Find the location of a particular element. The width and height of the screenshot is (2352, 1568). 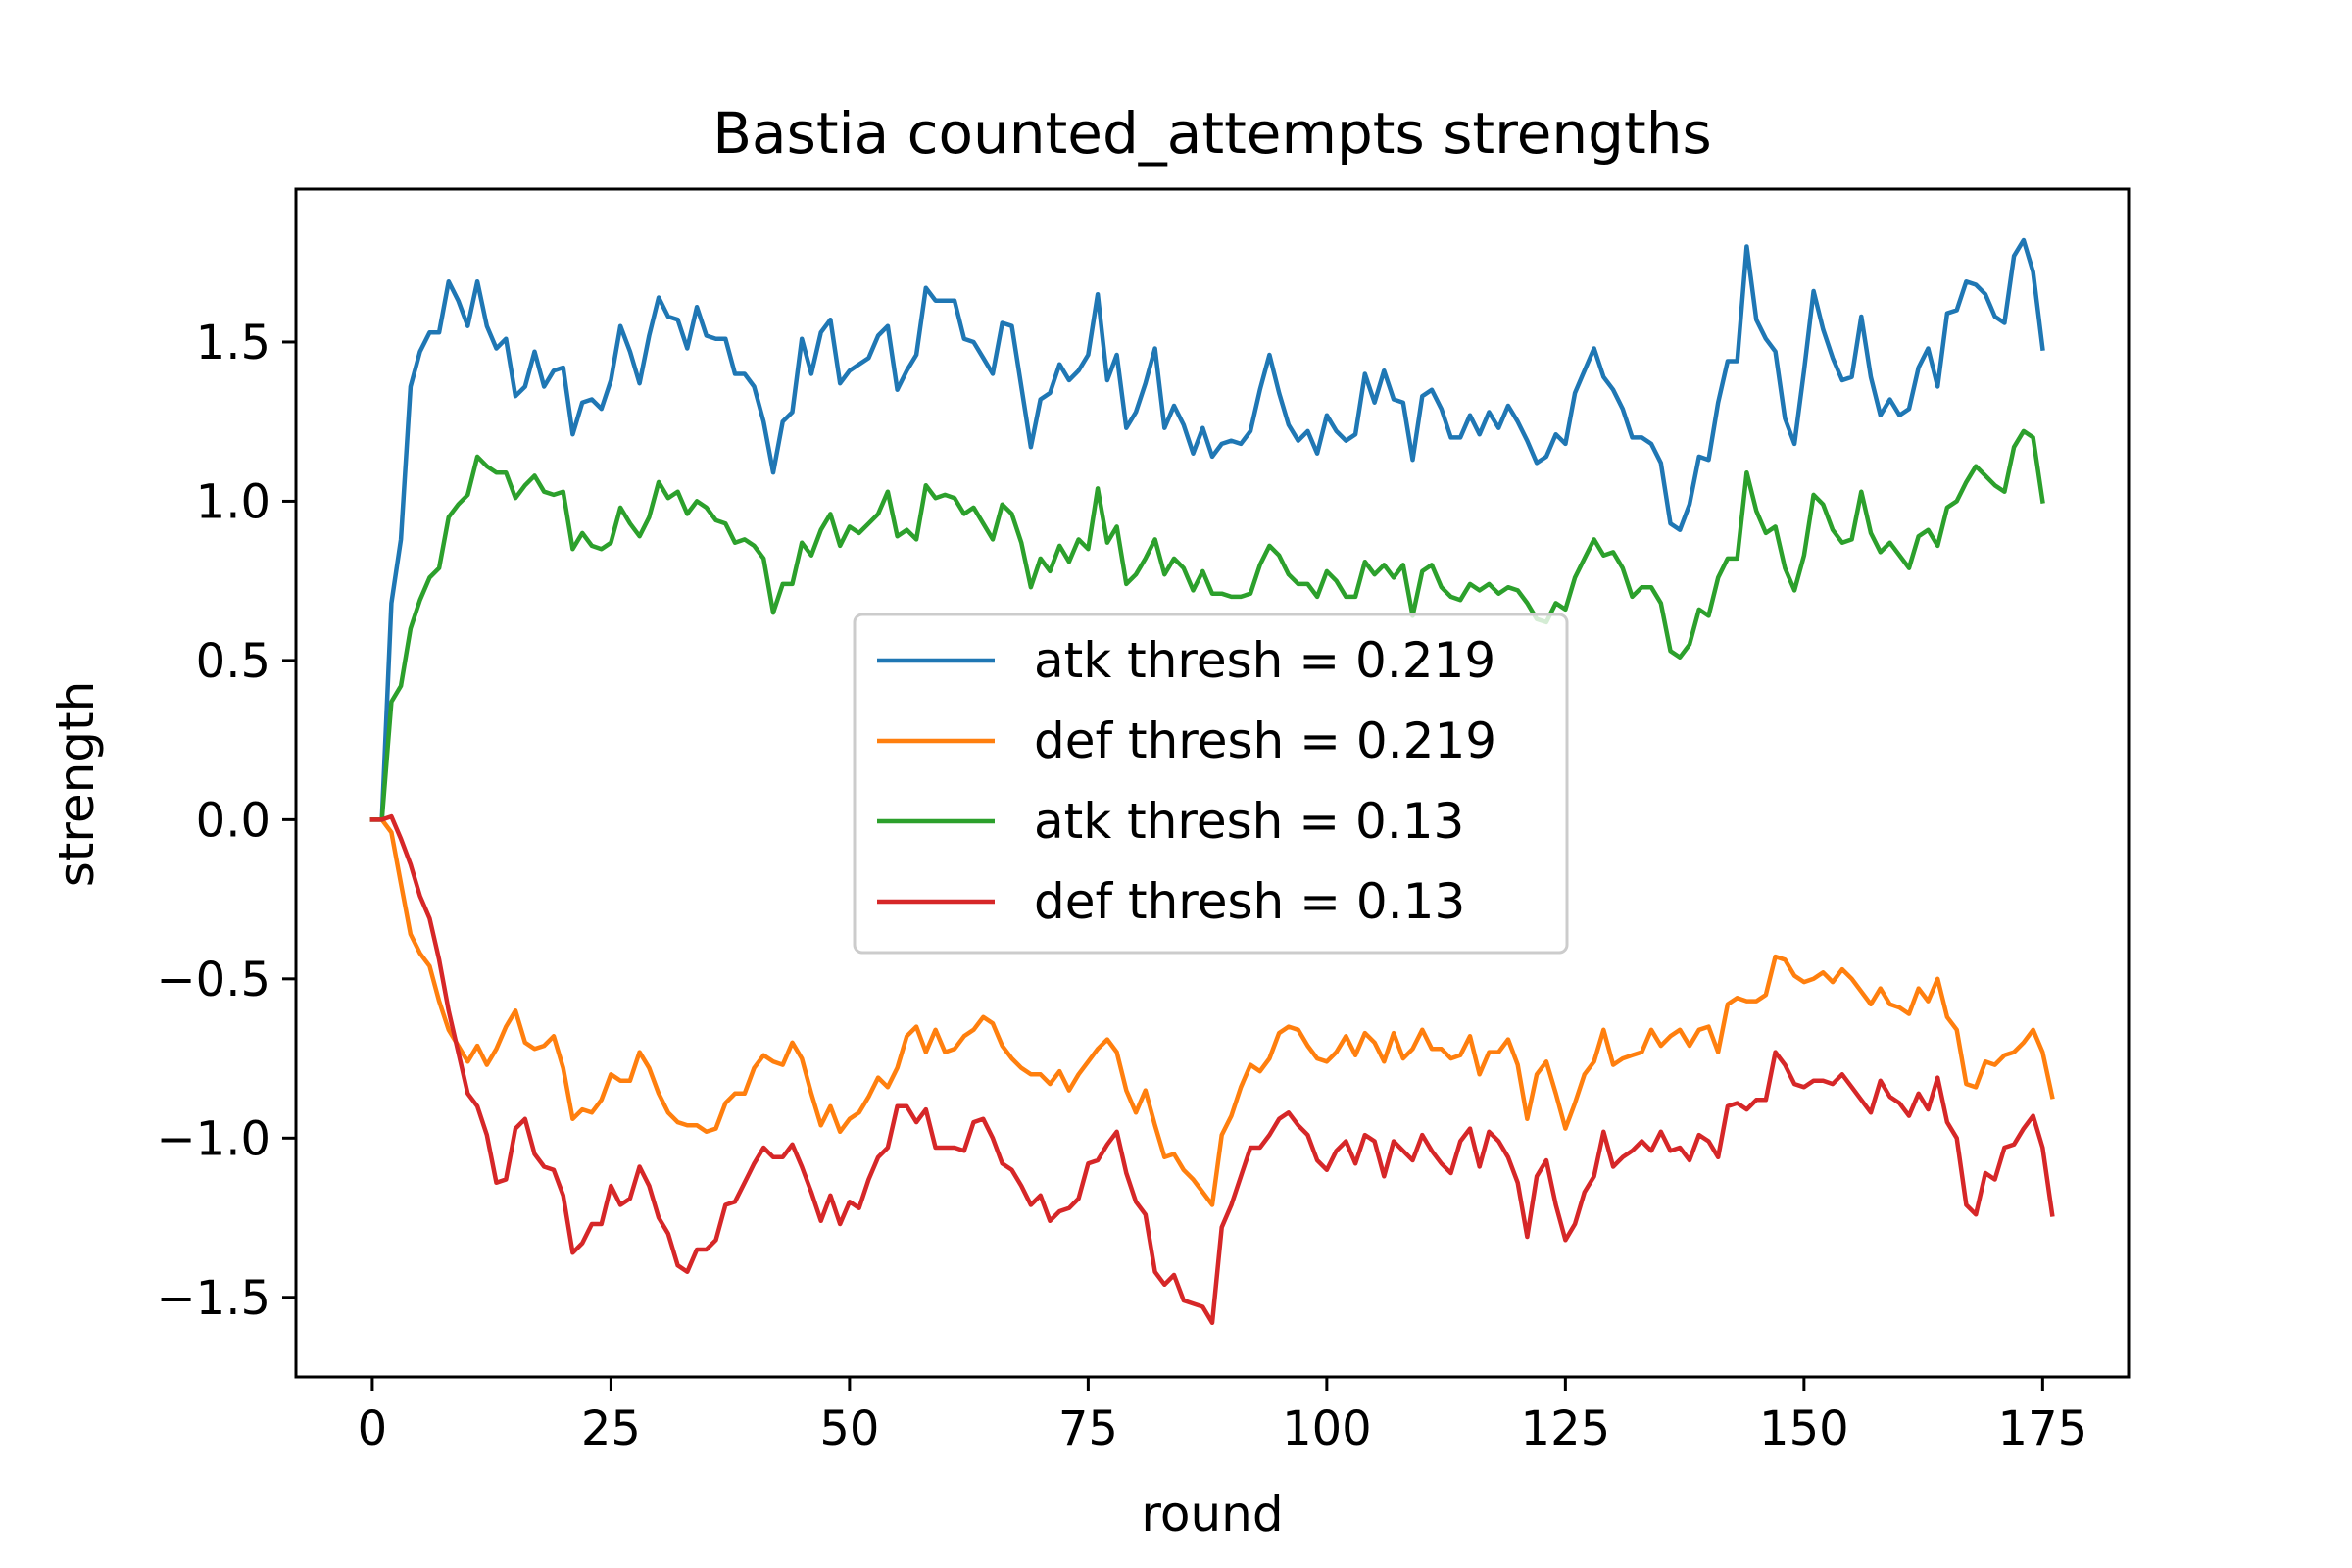

y-tick-label: −1.5 is located at coordinates (213, 1298).